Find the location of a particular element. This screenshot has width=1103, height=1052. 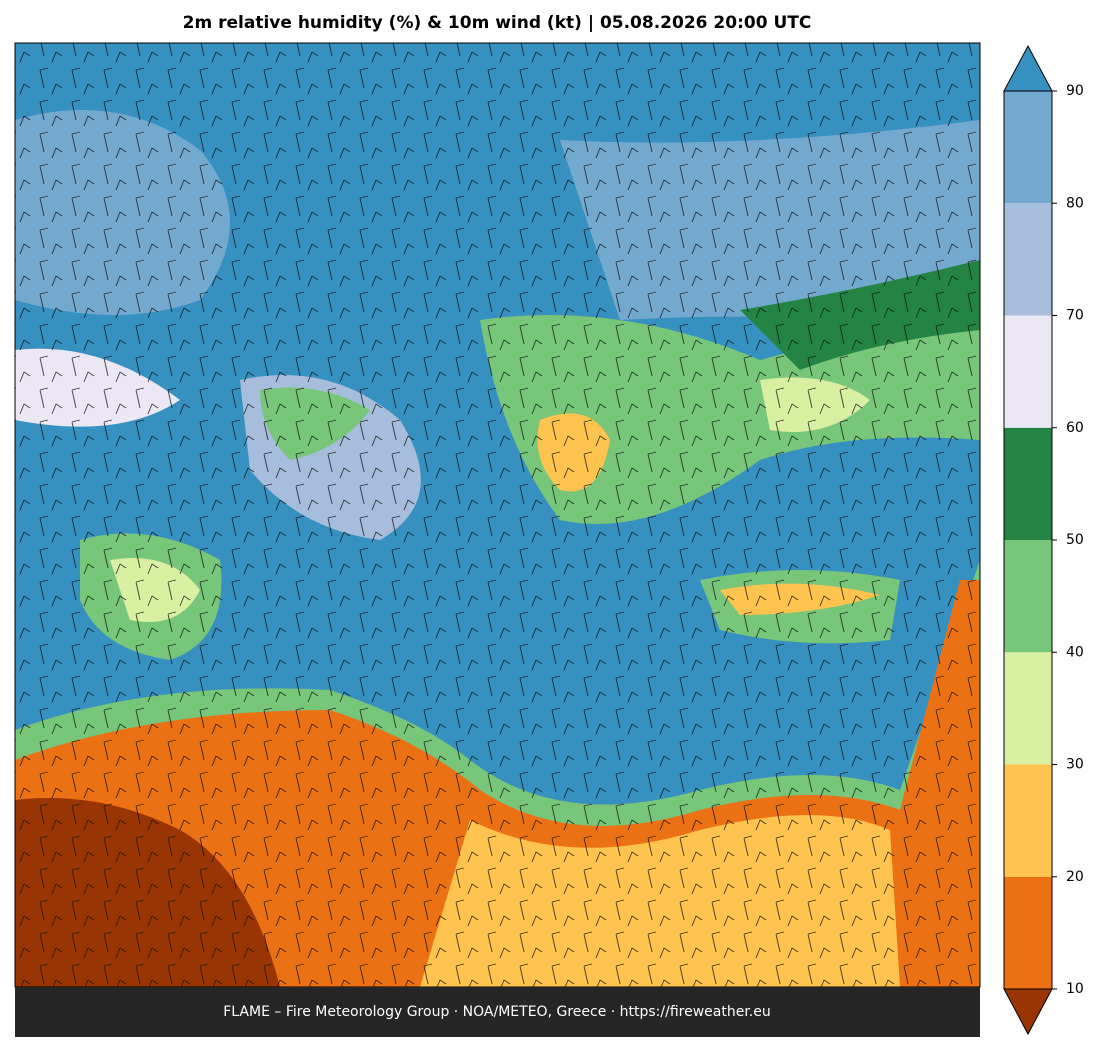

colorbar-under is located at coordinates (1028, 1012).